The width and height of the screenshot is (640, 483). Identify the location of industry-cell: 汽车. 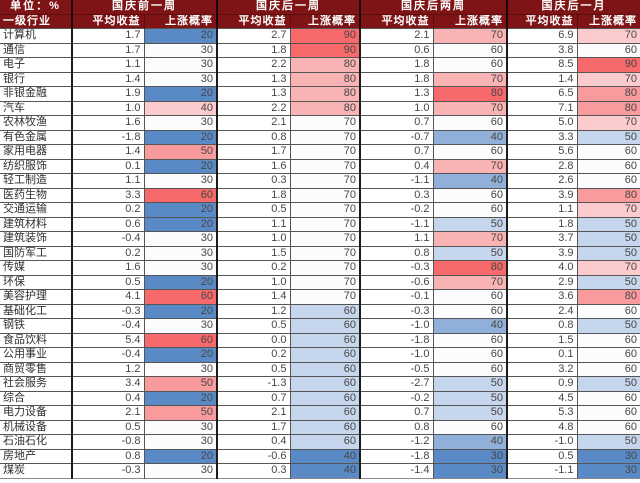
(36, 108).